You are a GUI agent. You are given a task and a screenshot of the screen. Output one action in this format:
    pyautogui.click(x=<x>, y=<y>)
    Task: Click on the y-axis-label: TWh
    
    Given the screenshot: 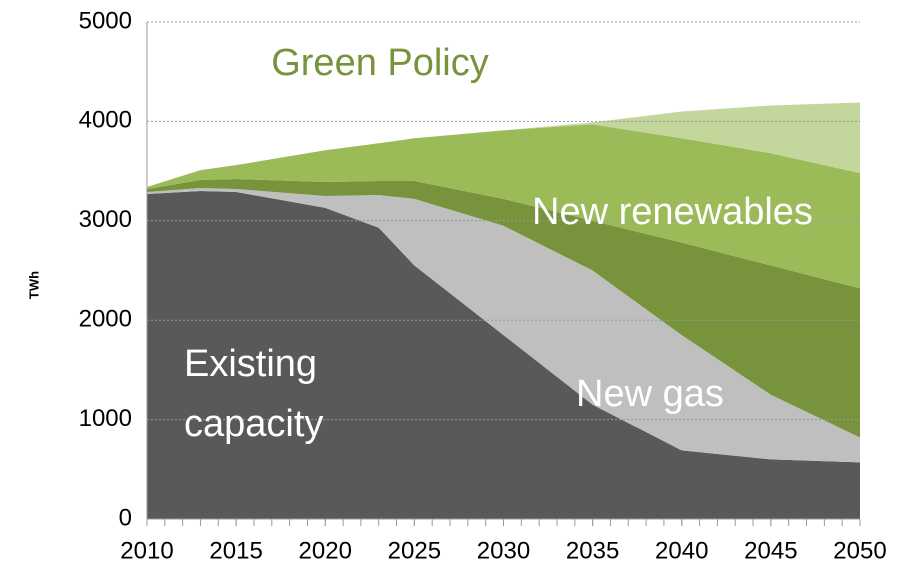 What is the action you would take?
    pyautogui.click(x=33, y=285)
    